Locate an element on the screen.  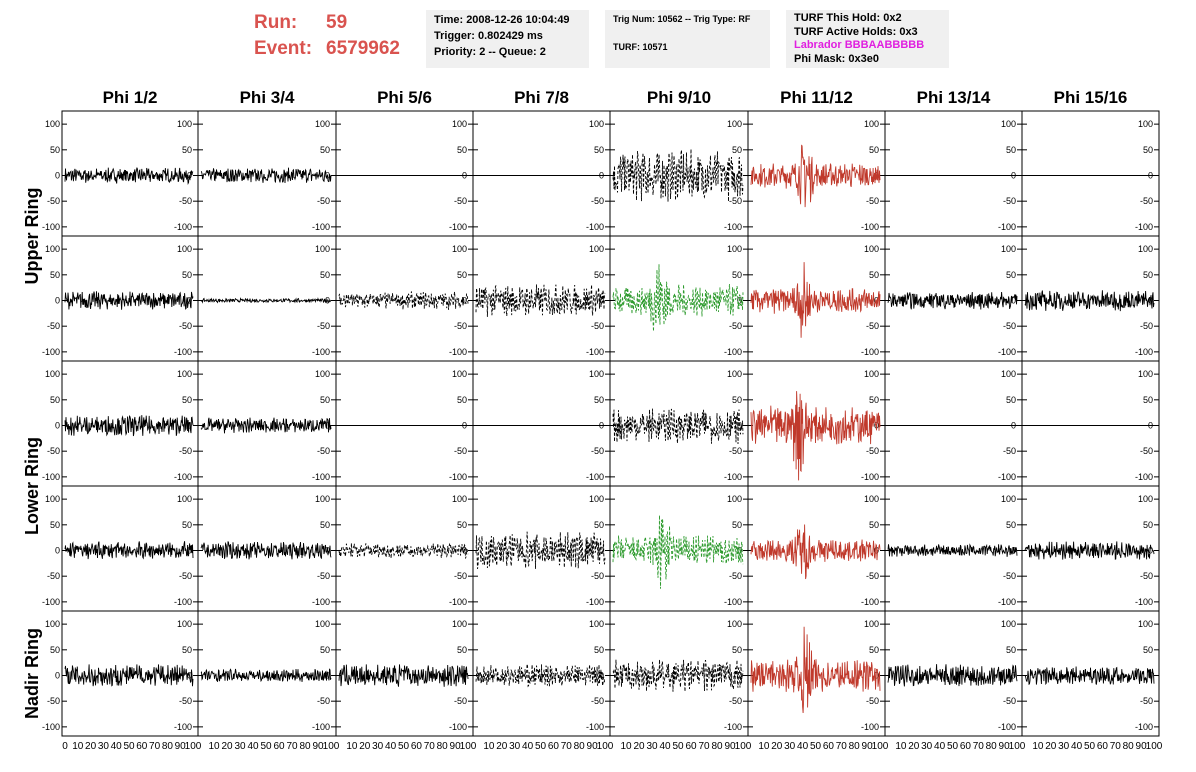
column-header: Phi 1/2 is located at coordinates (130, 97).